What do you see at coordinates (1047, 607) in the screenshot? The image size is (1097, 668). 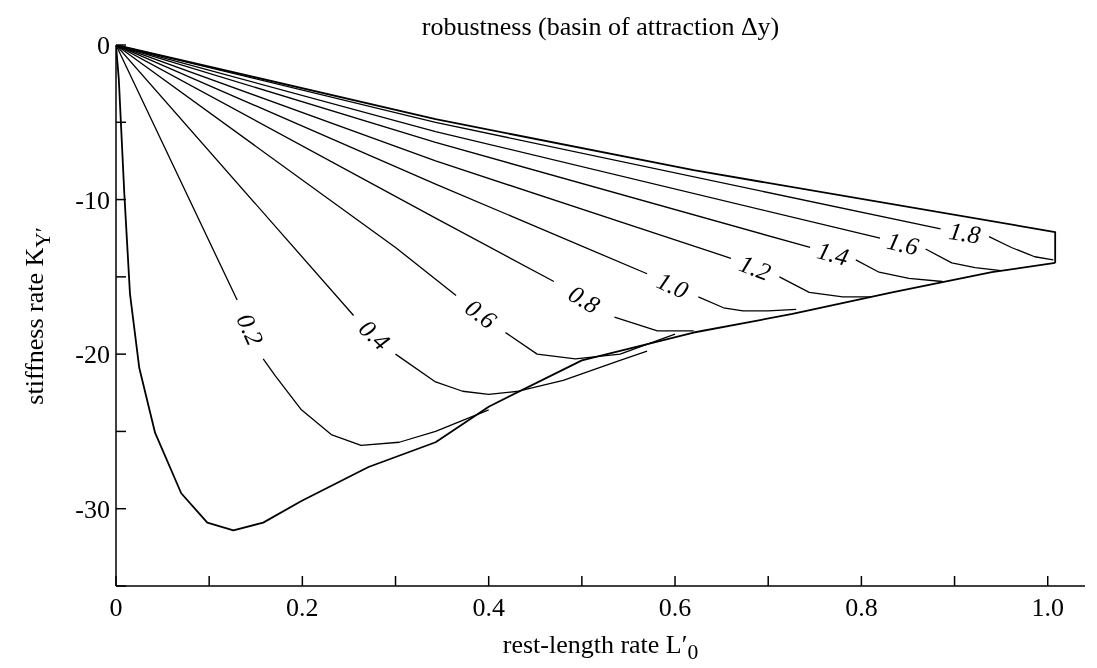 I see `x-tick-label: 1.0` at bounding box center [1047, 607].